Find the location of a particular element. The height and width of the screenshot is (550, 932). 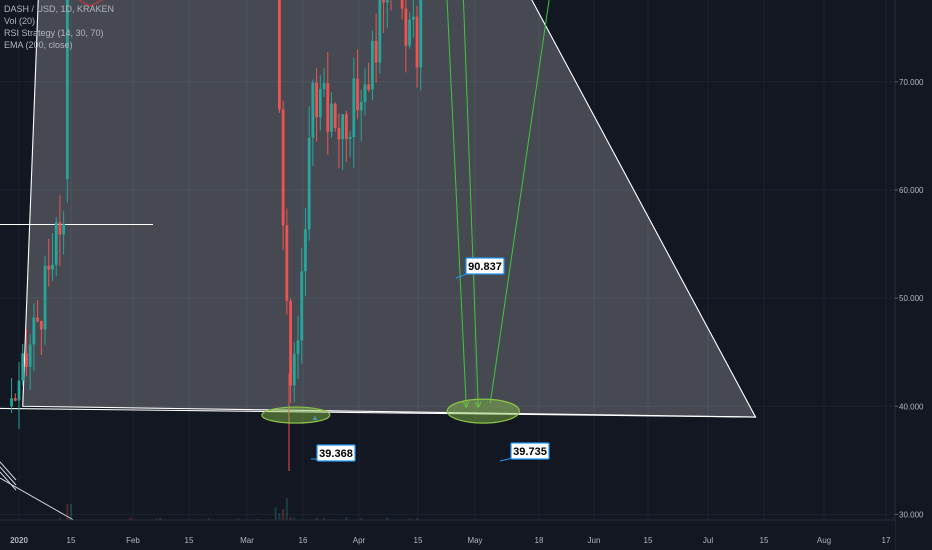

legend-volume: Vol (20) is located at coordinates (20, 21).